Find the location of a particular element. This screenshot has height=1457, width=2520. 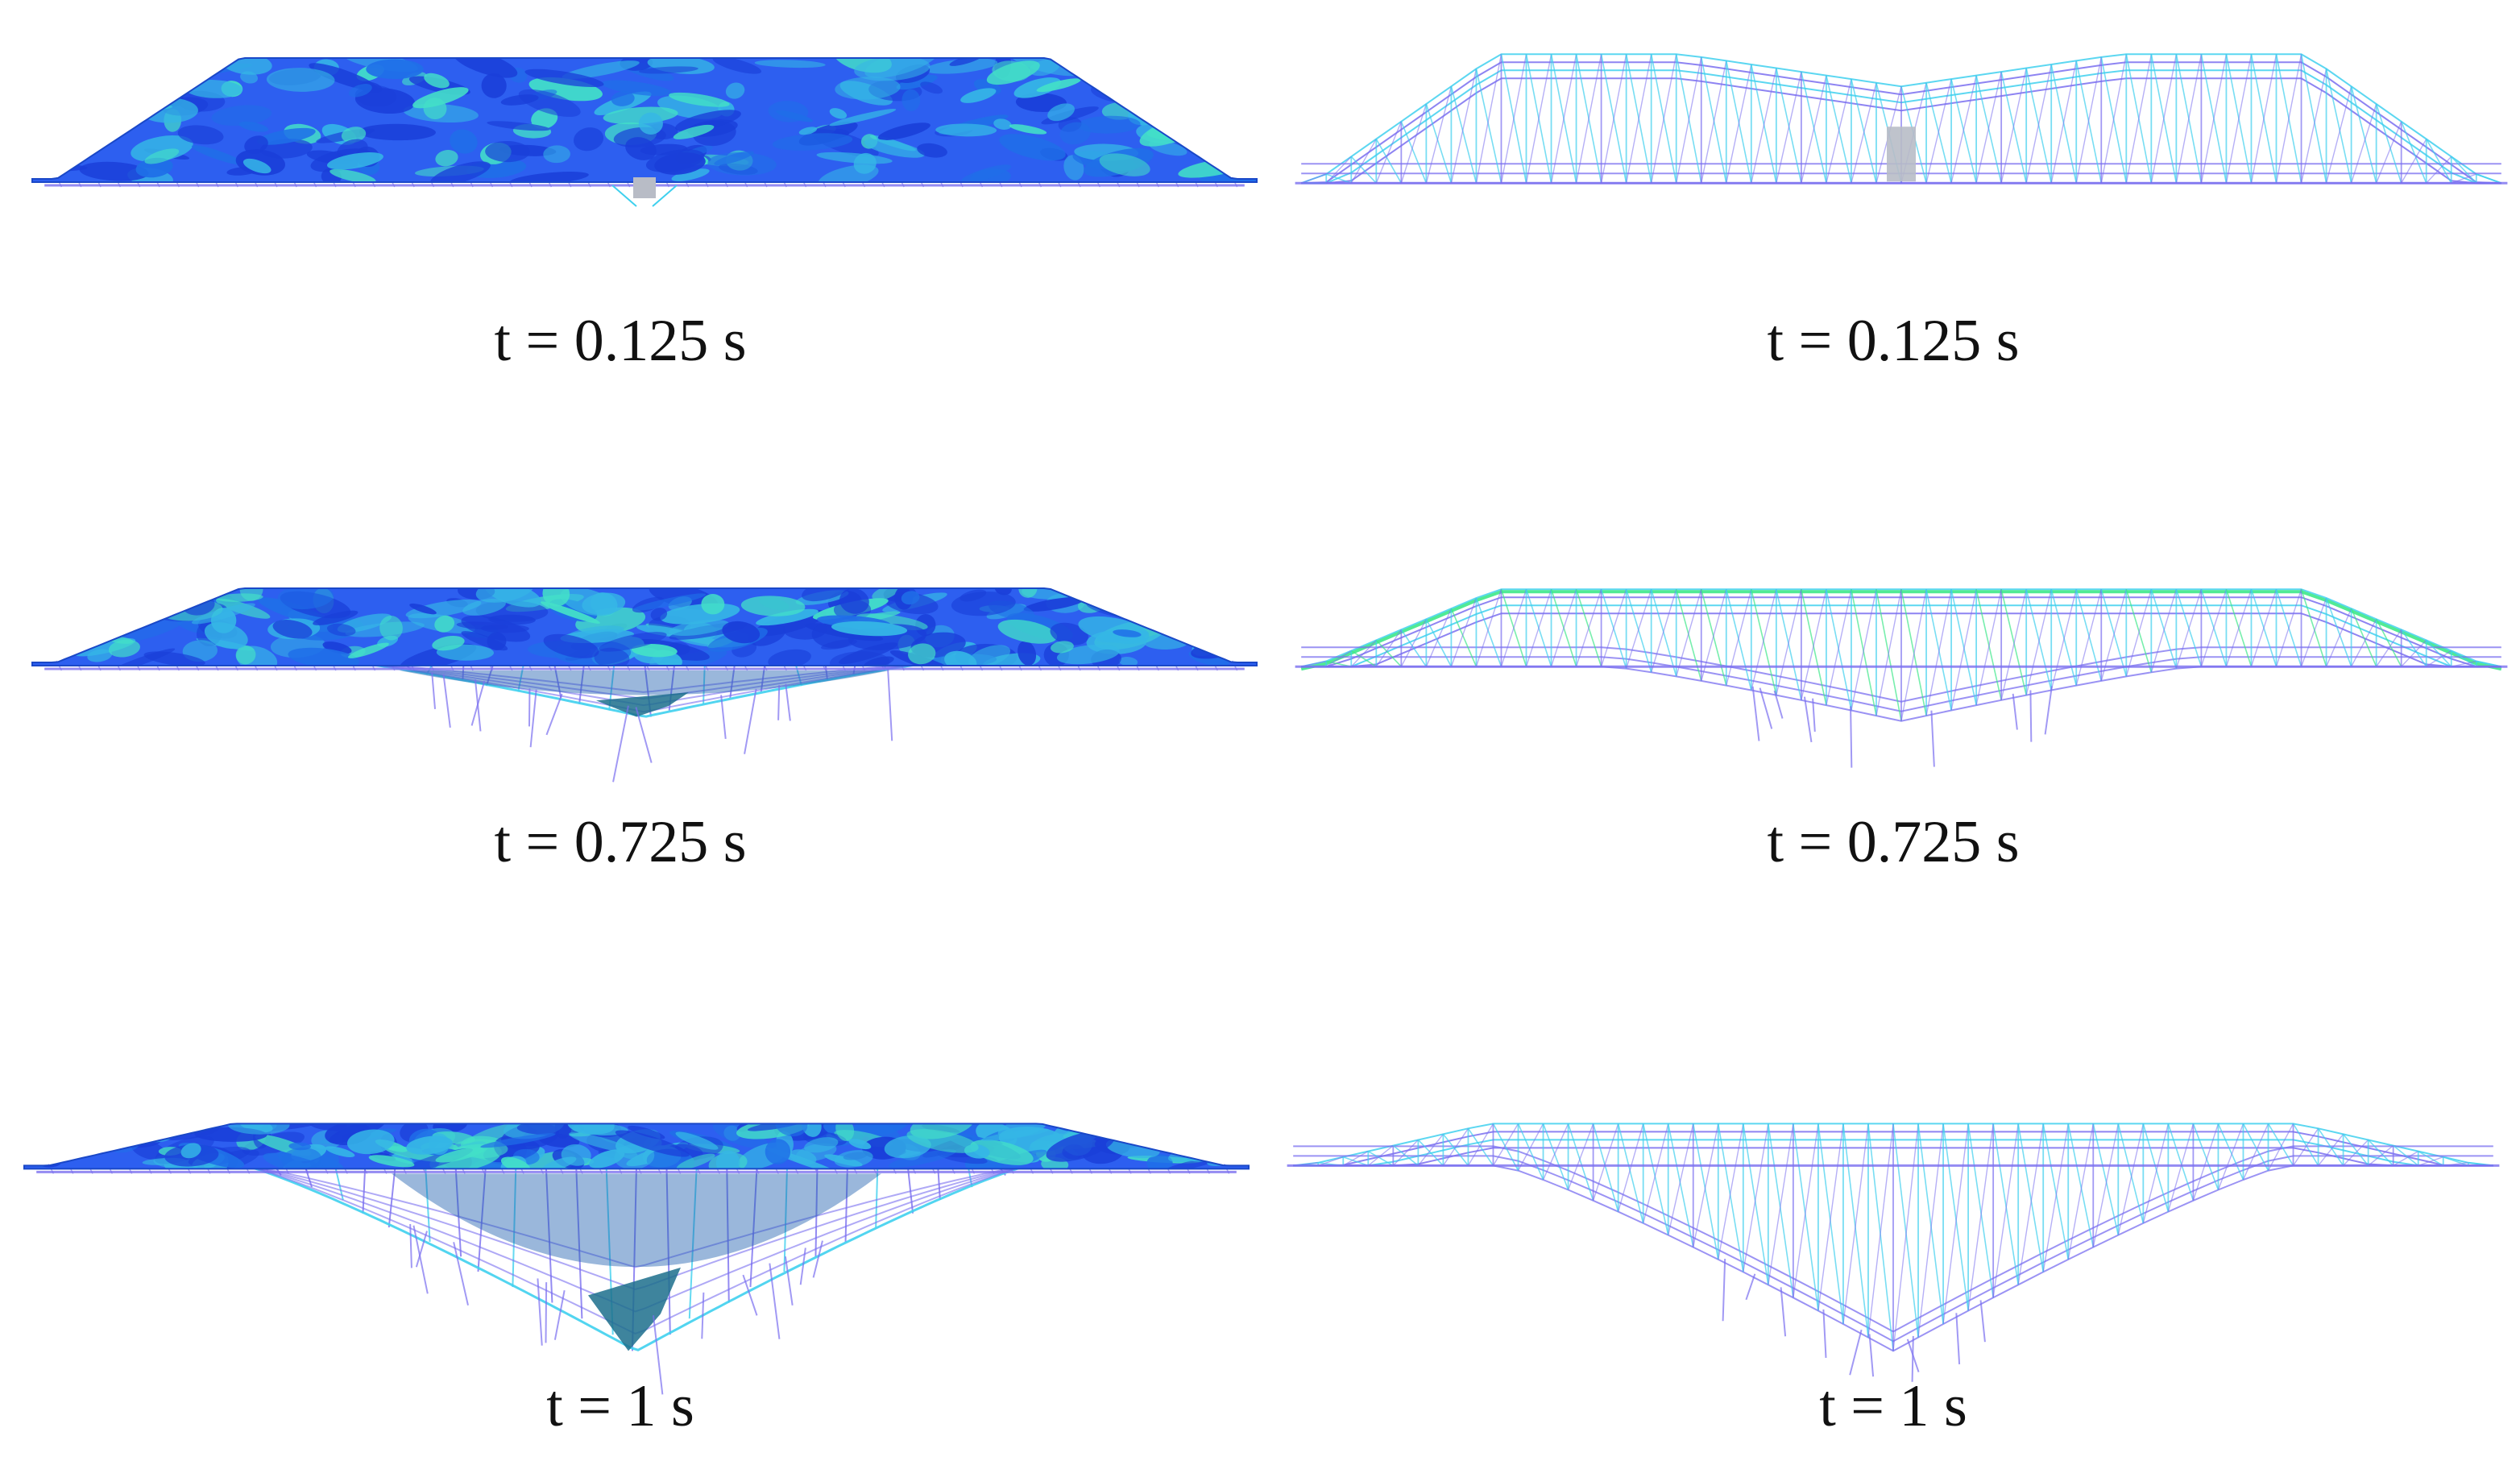

collapsed-frame-lines is located at coordinates (634, 1280).